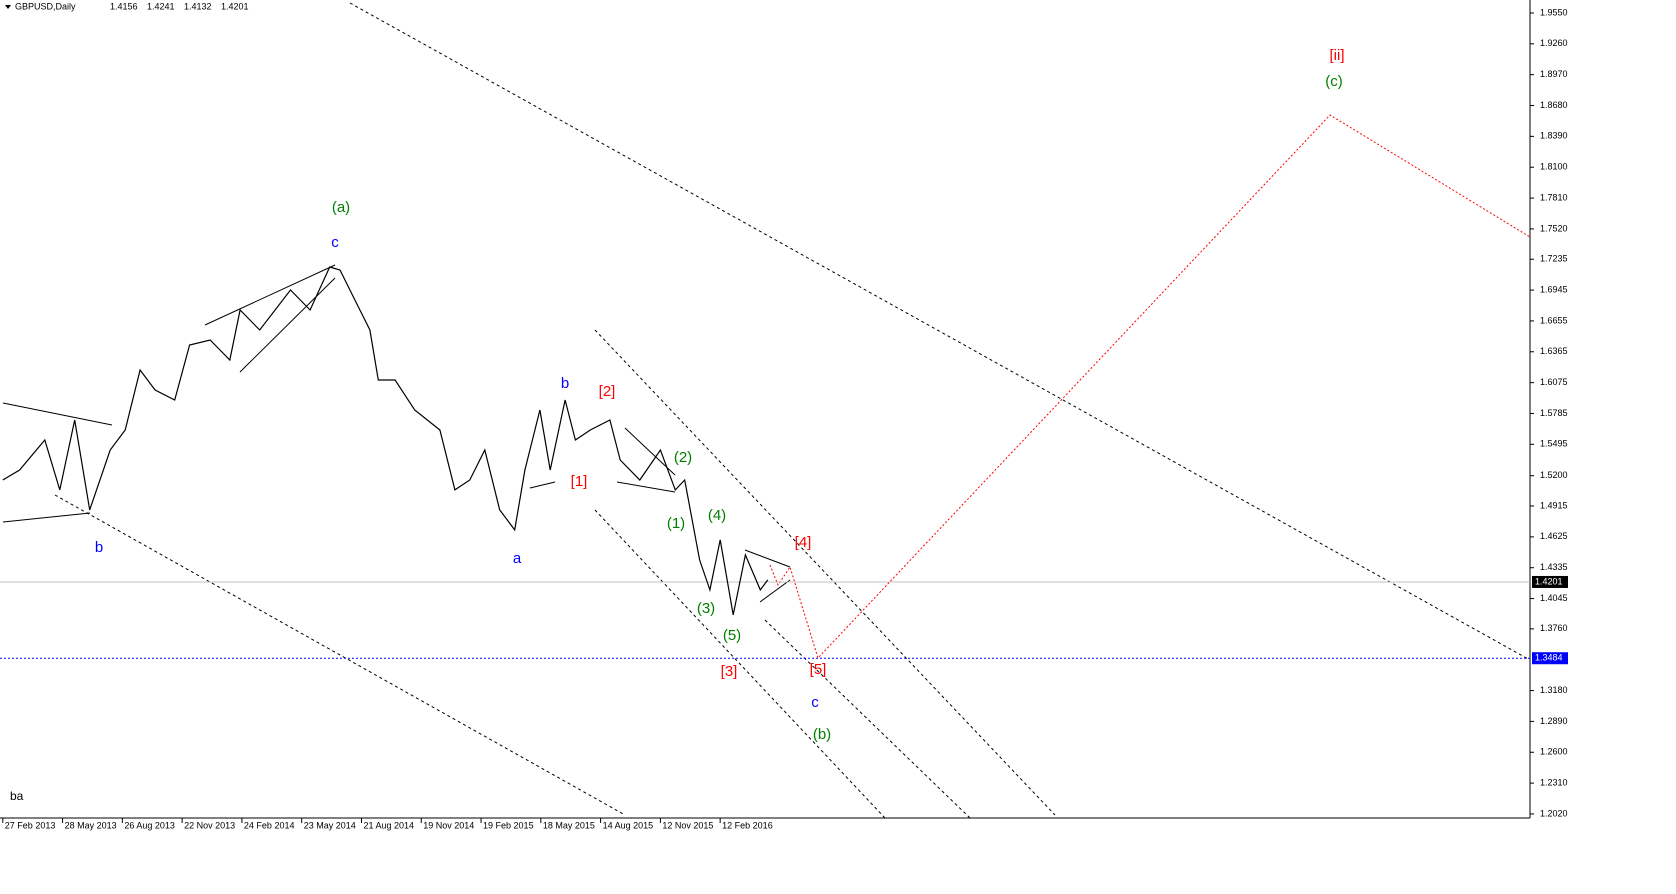 This screenshot has width=1676, height=894. Describe the element at coordinates (1554, 813) in the screenshot. I see `y-tick-label: 1.2020` at that location.